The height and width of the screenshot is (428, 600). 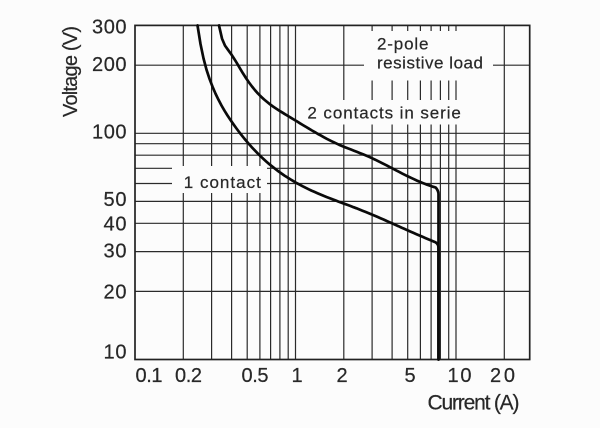 I want to click on svg-text: 30, so click(x=115, y=252).